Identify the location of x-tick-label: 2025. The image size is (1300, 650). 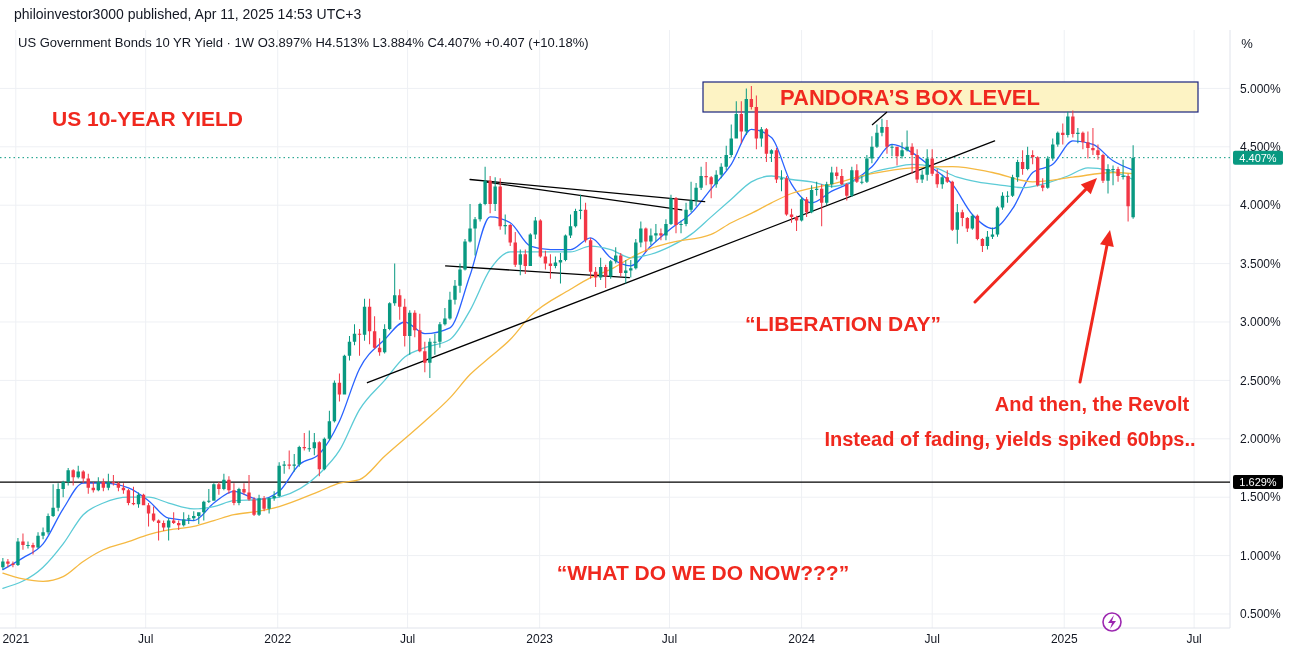
(1064, 639).